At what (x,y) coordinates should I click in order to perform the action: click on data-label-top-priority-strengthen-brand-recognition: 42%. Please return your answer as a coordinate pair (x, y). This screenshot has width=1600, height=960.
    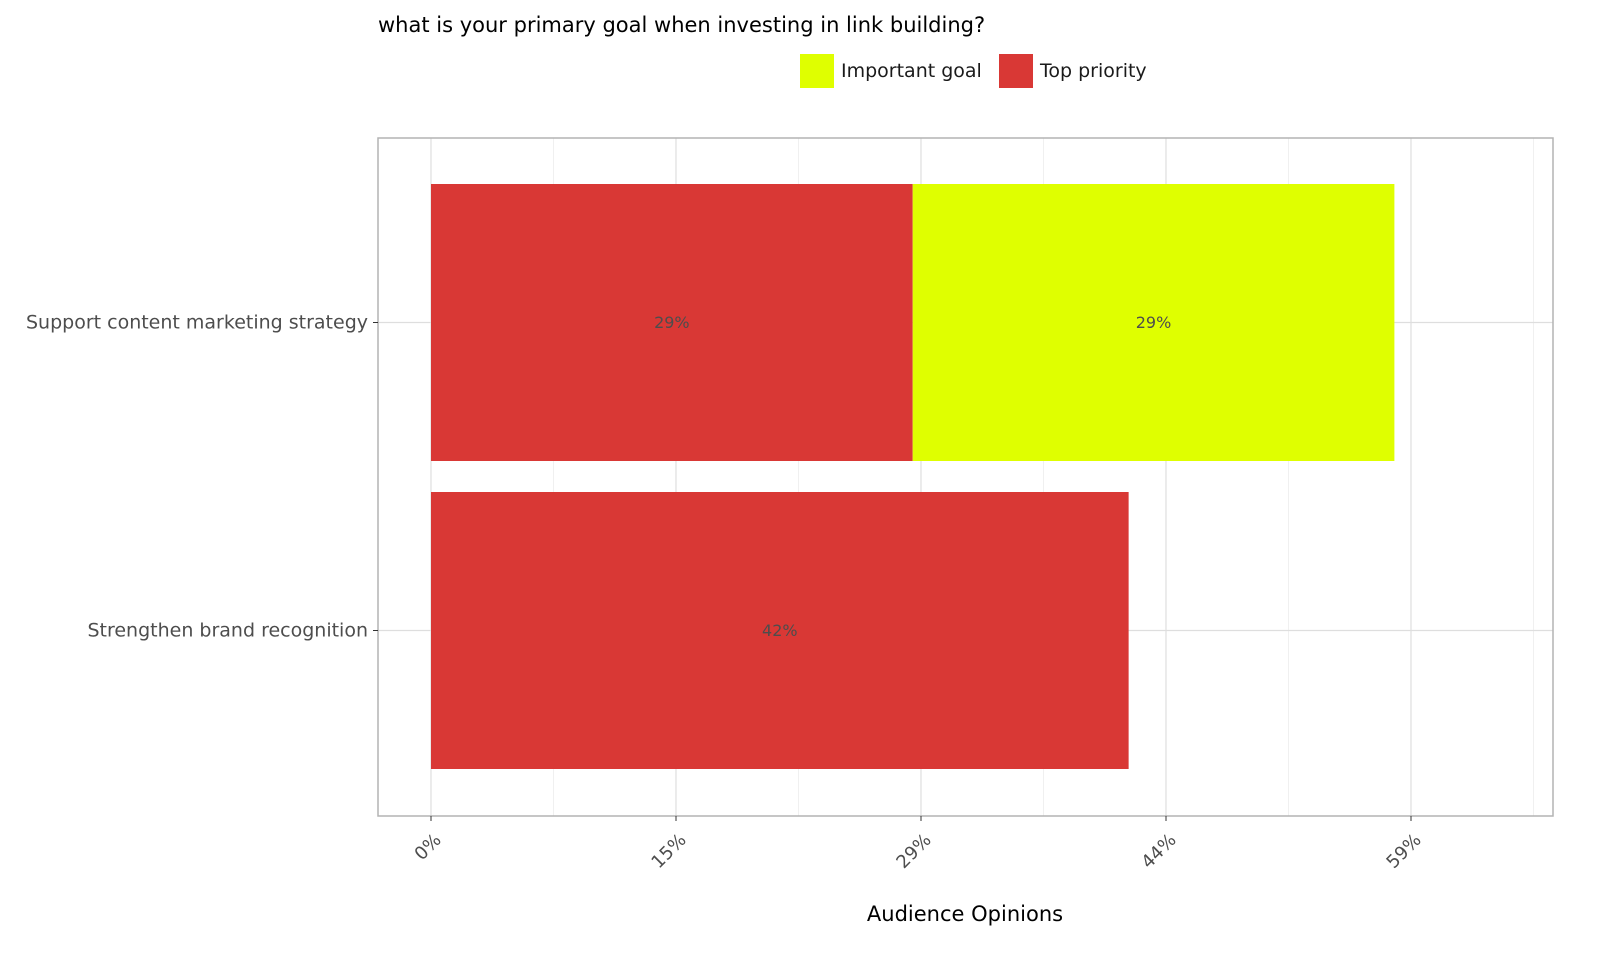
    Looking at the image, I should click on (780, 630).